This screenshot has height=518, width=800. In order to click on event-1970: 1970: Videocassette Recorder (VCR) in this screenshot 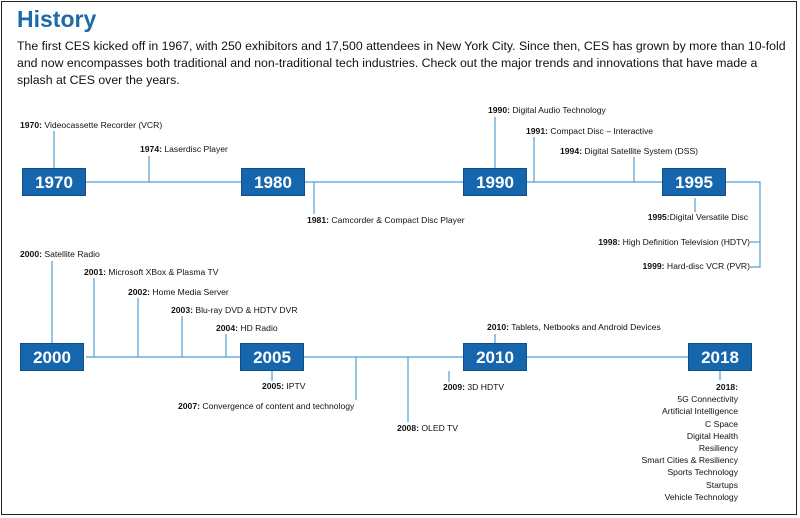, I will do `click(91, 125)`.